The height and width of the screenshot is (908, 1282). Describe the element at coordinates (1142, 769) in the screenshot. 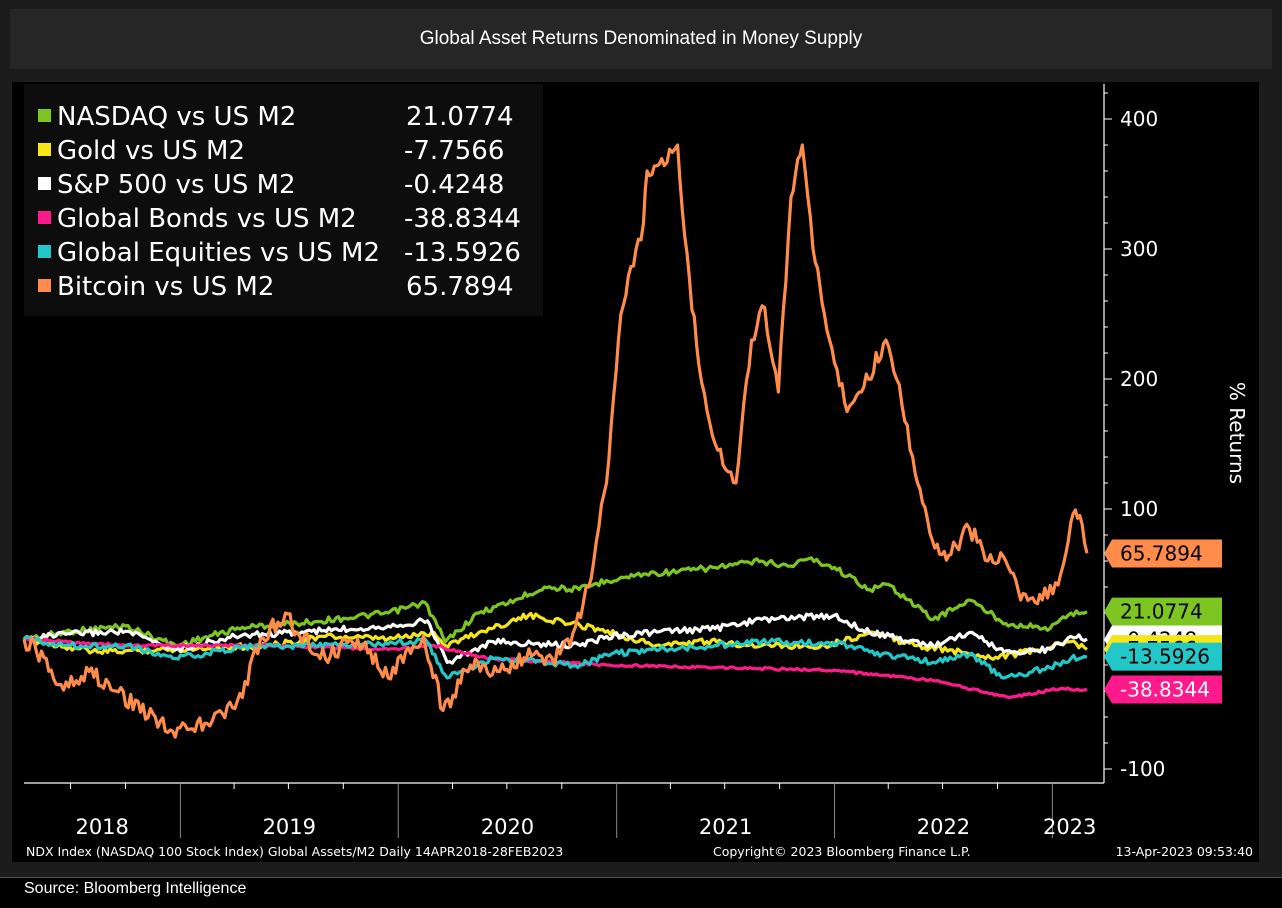

I see `y-tick-label: -100` at that location.